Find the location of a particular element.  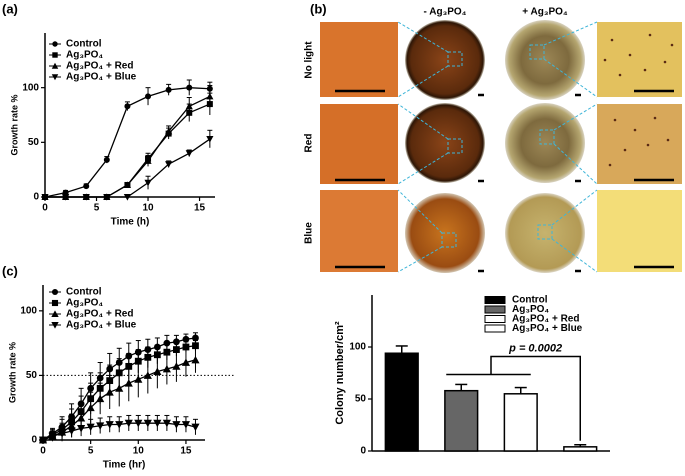

colony-dots is located at coordinates (638, 100).